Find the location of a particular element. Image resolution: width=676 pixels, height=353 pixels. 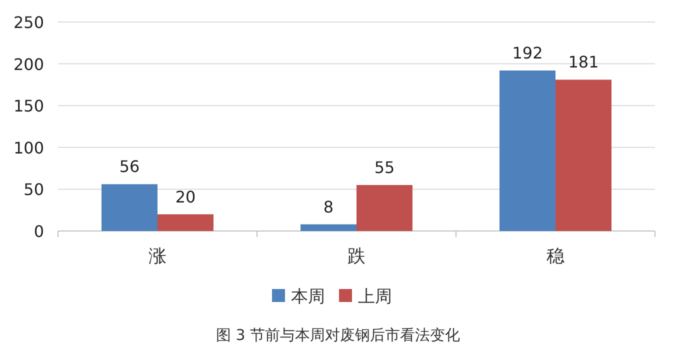

x-tick-label: 稳 is located at coordinates (555, 256).